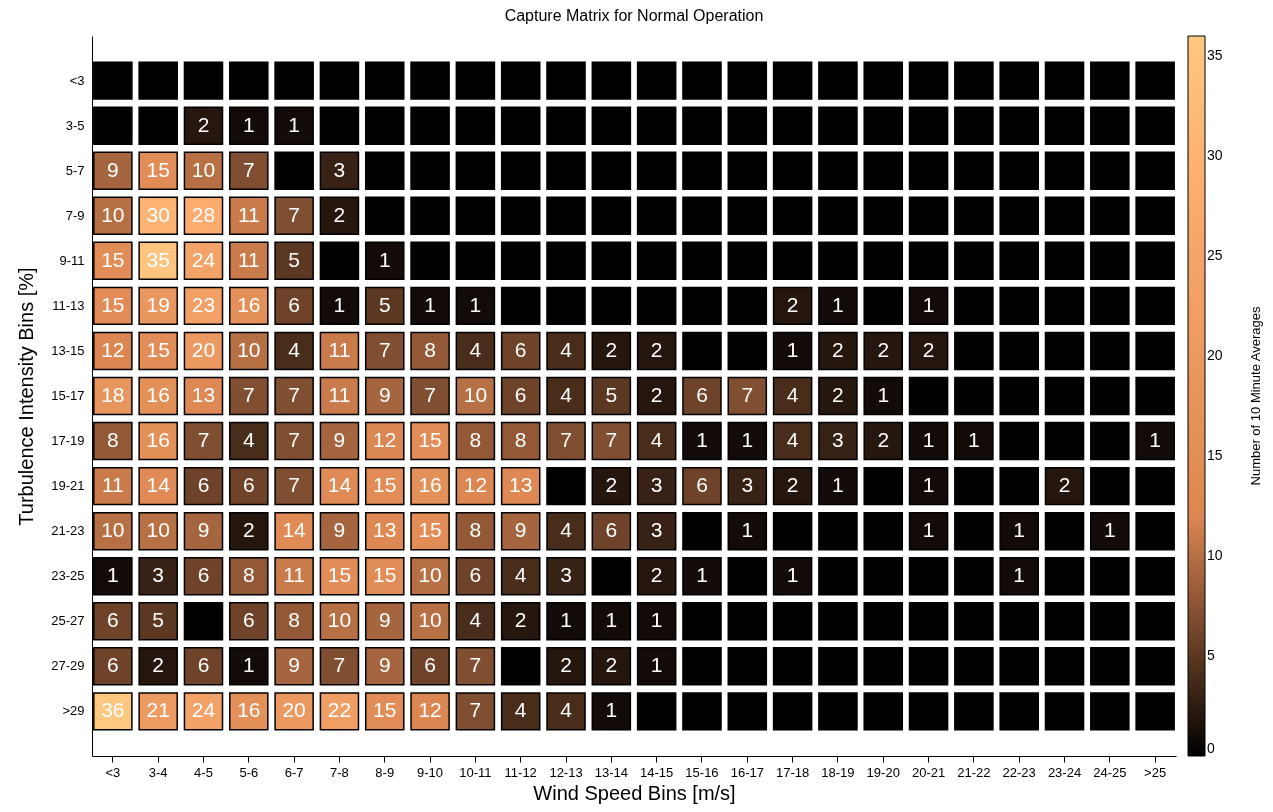 The image size is (1273, 812). I want to click on data-label: 3, so click(656, 530).